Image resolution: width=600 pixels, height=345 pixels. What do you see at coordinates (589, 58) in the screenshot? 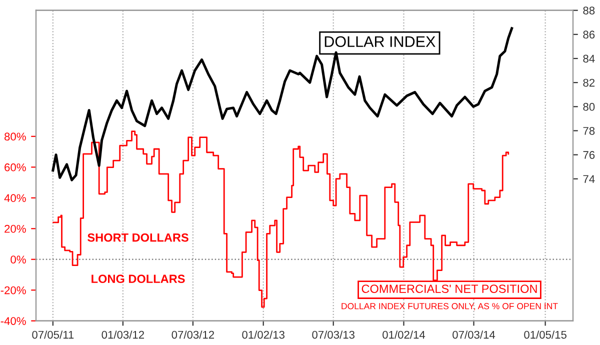
I see `y2-tick-label: 84` at bounding box center [589, 58].